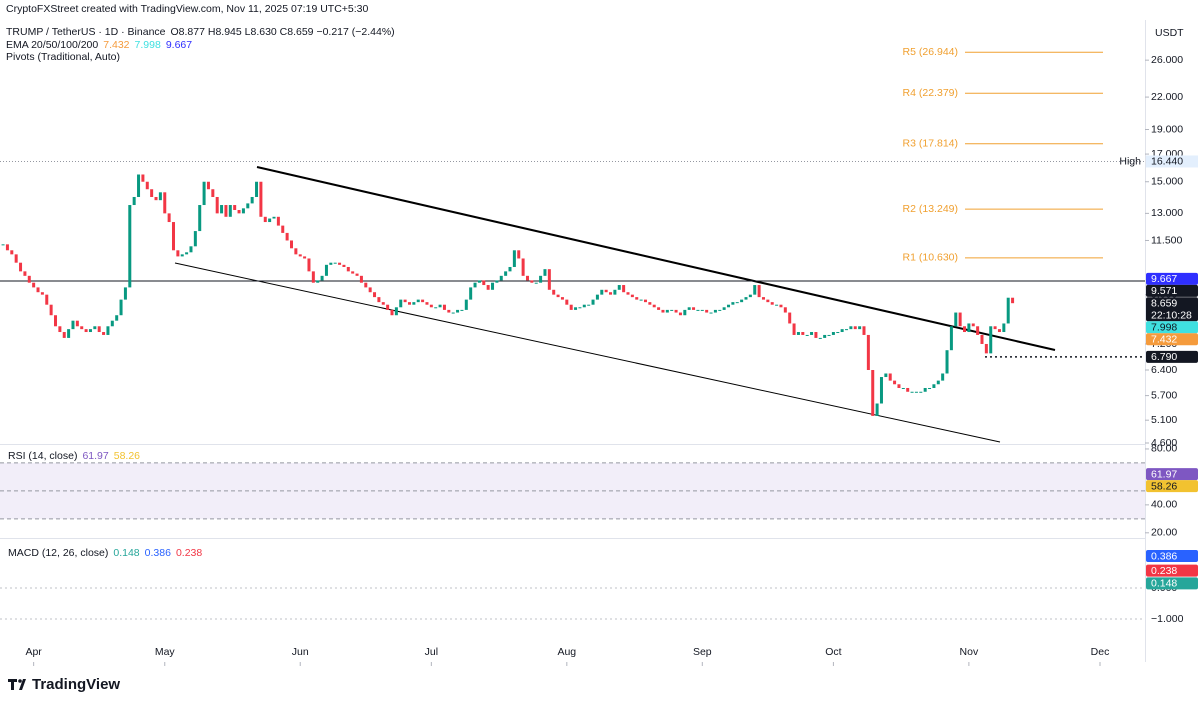  Describe the element at coordinates (20, 681) in the screenshot. I see `logo-dot` at that location.